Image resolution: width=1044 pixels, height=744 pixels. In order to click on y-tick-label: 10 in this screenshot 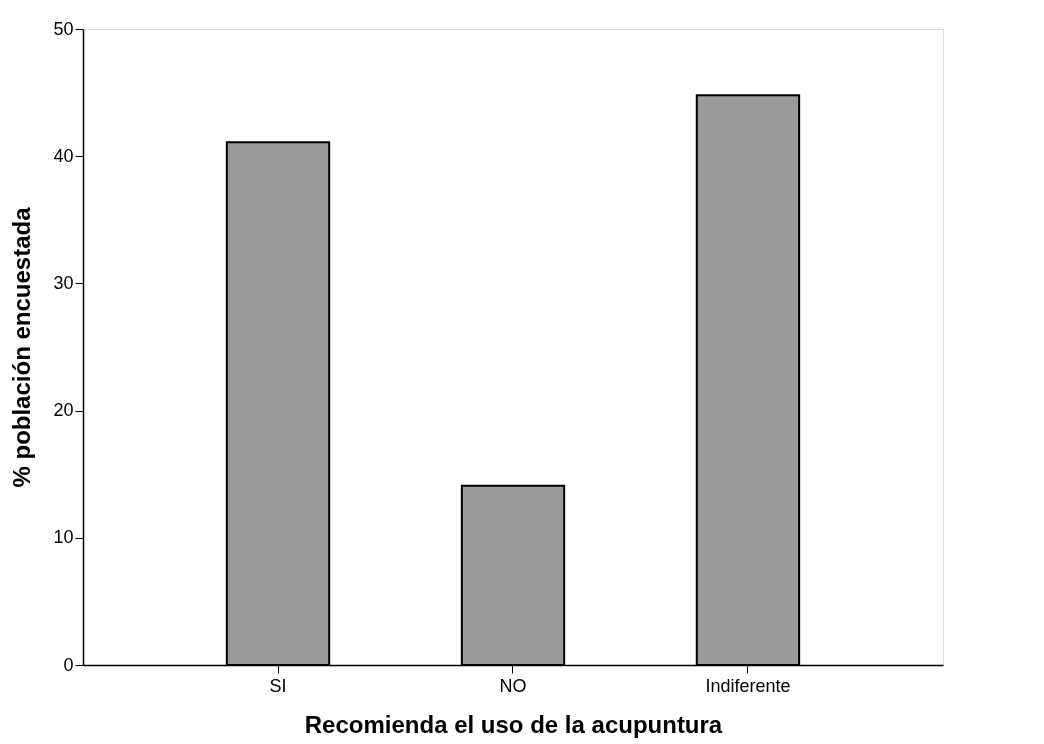, I will do `click(63, 537)`.